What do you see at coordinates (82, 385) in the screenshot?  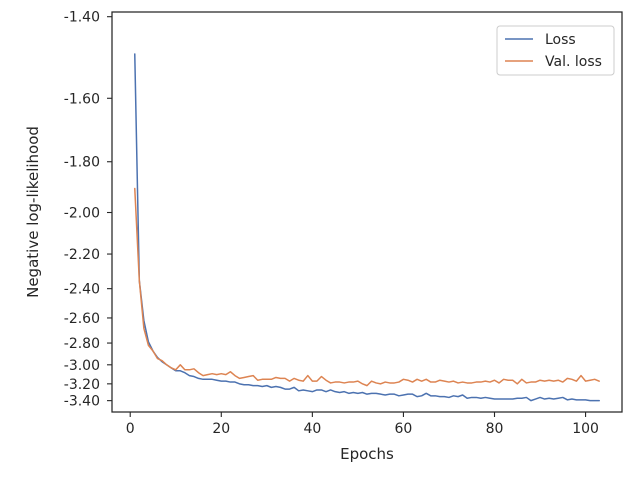 I see `y-tick-label: -3.20` at bounding box center [82, 385].